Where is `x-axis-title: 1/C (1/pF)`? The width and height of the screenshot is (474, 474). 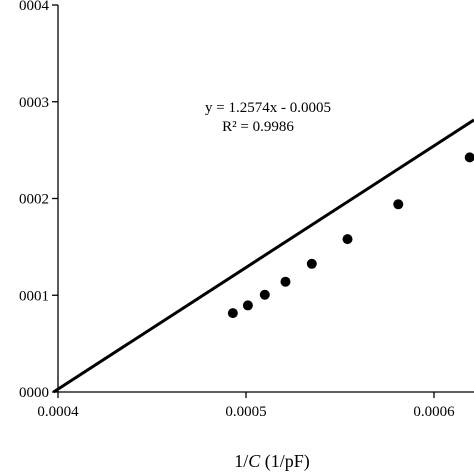
x-axis-title: 1/C (1/pF) is located at coordinates (272, 461).